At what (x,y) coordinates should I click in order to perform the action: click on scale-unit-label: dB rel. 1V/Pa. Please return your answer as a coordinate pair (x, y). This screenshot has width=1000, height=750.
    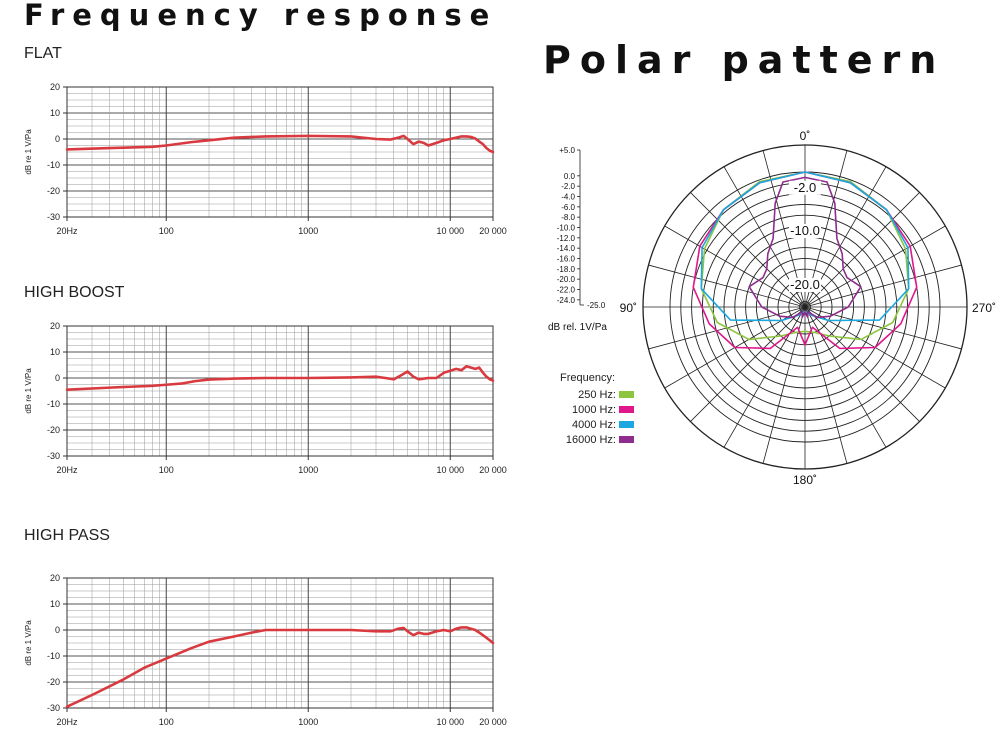
    Looking at the image, I should click on (577, 327).